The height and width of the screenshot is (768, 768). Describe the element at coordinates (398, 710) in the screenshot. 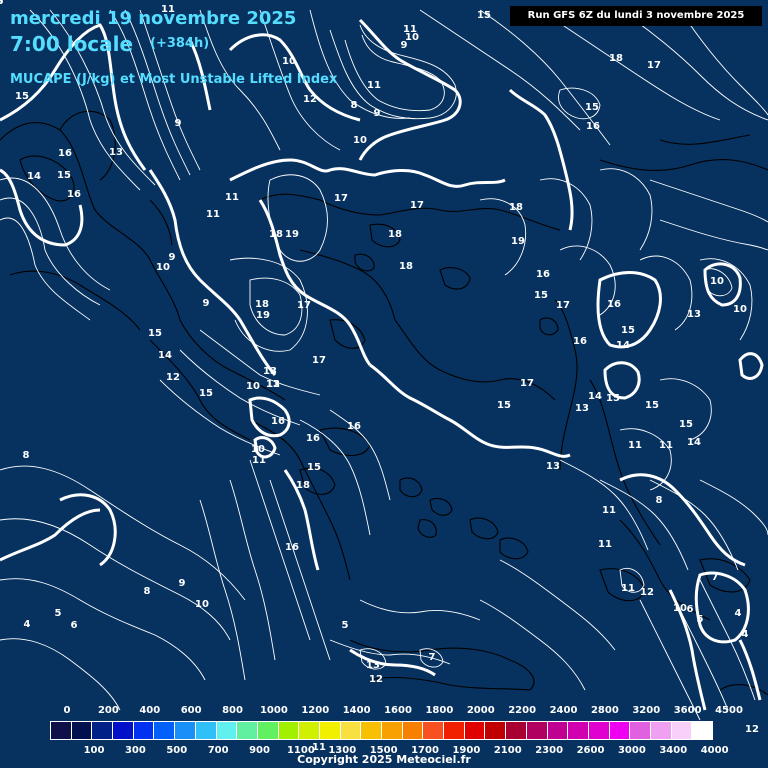

I see `legend-upper-tick: 1600` at that location.